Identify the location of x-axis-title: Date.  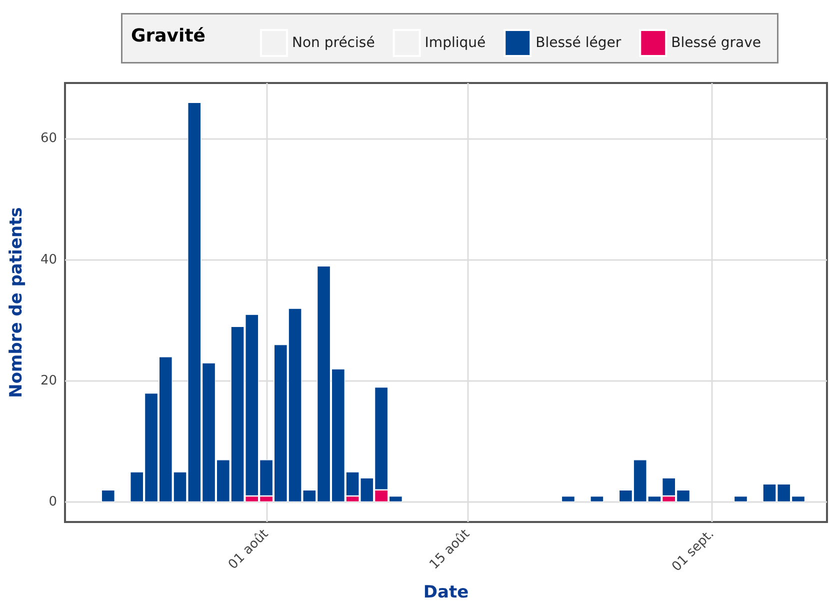
(446, 592).